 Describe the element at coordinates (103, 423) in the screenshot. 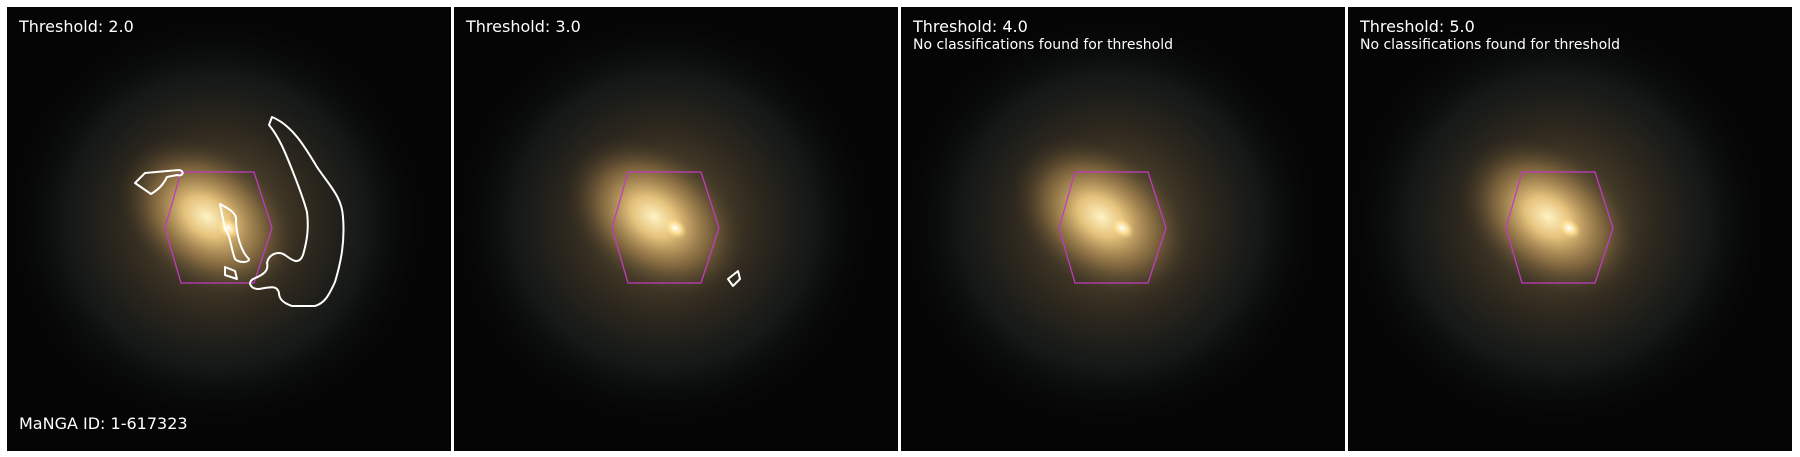

I see `manga-id-label: MaNGA ID: 1-617323` at that location.